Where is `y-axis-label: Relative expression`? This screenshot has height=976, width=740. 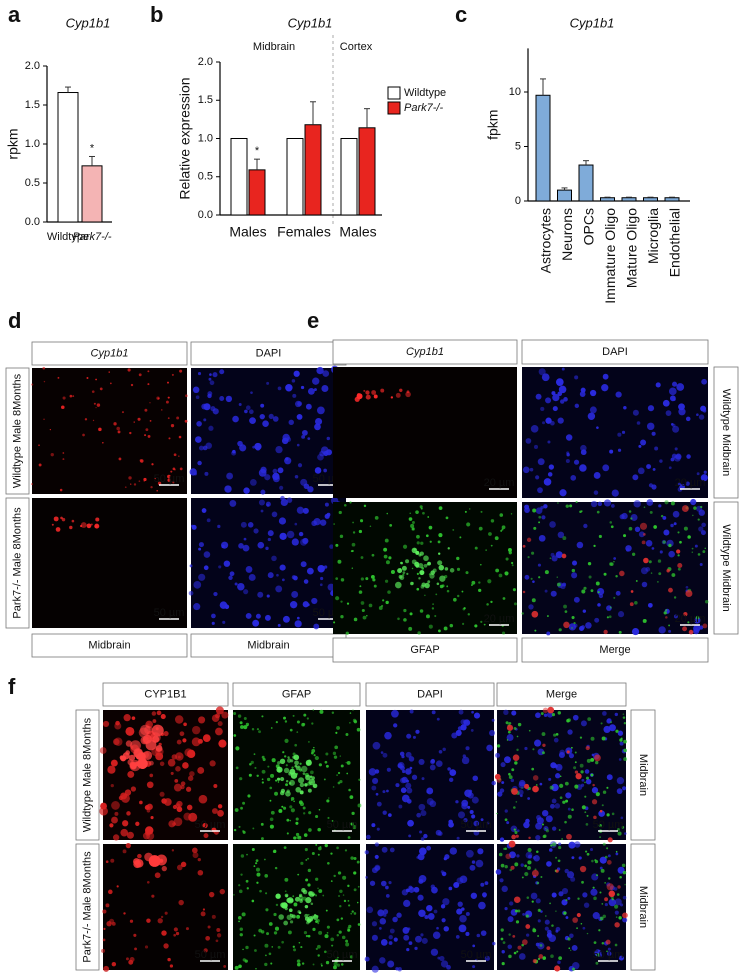 y-axis-label: Relative expression is located at coordinates (185, 138).